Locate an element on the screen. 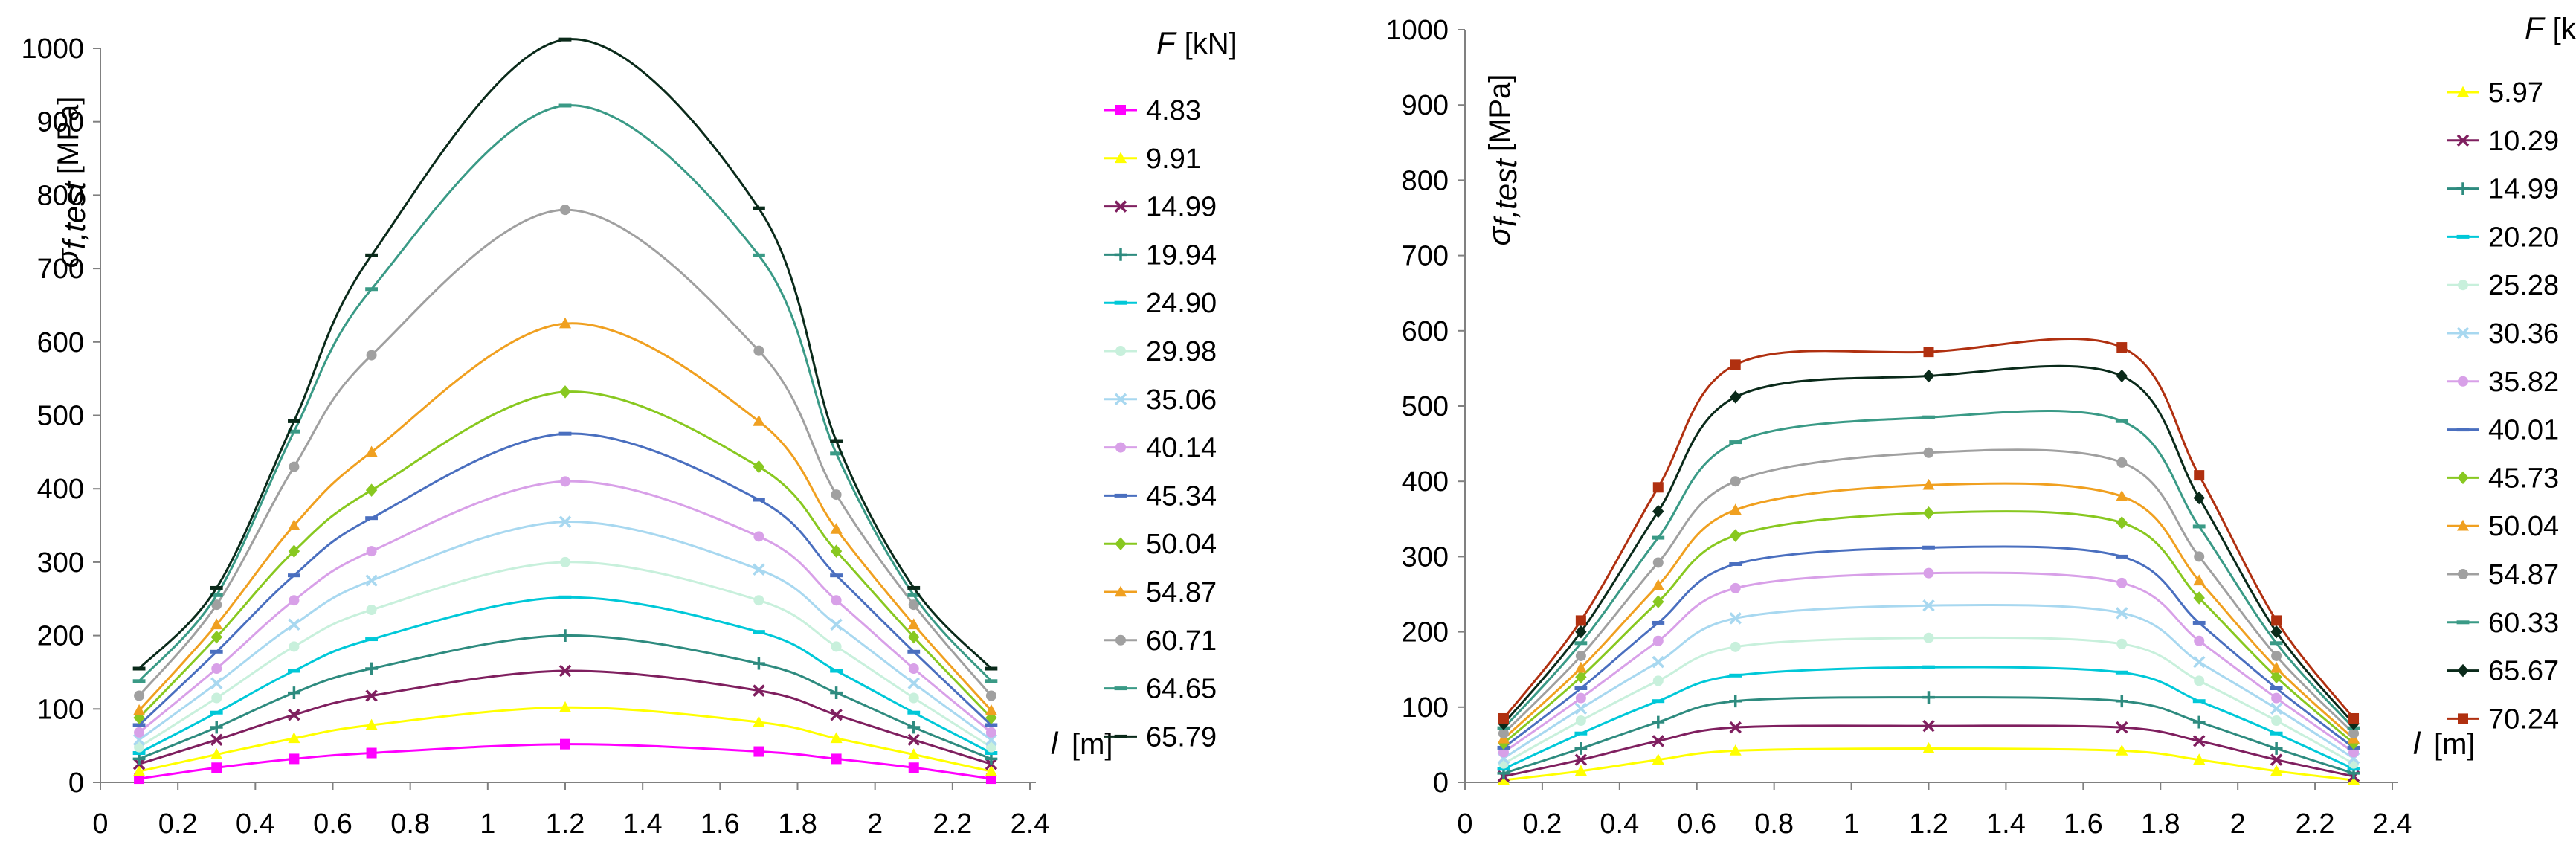  x-tick-label: 2.2 is located at coordinates (952, 824).